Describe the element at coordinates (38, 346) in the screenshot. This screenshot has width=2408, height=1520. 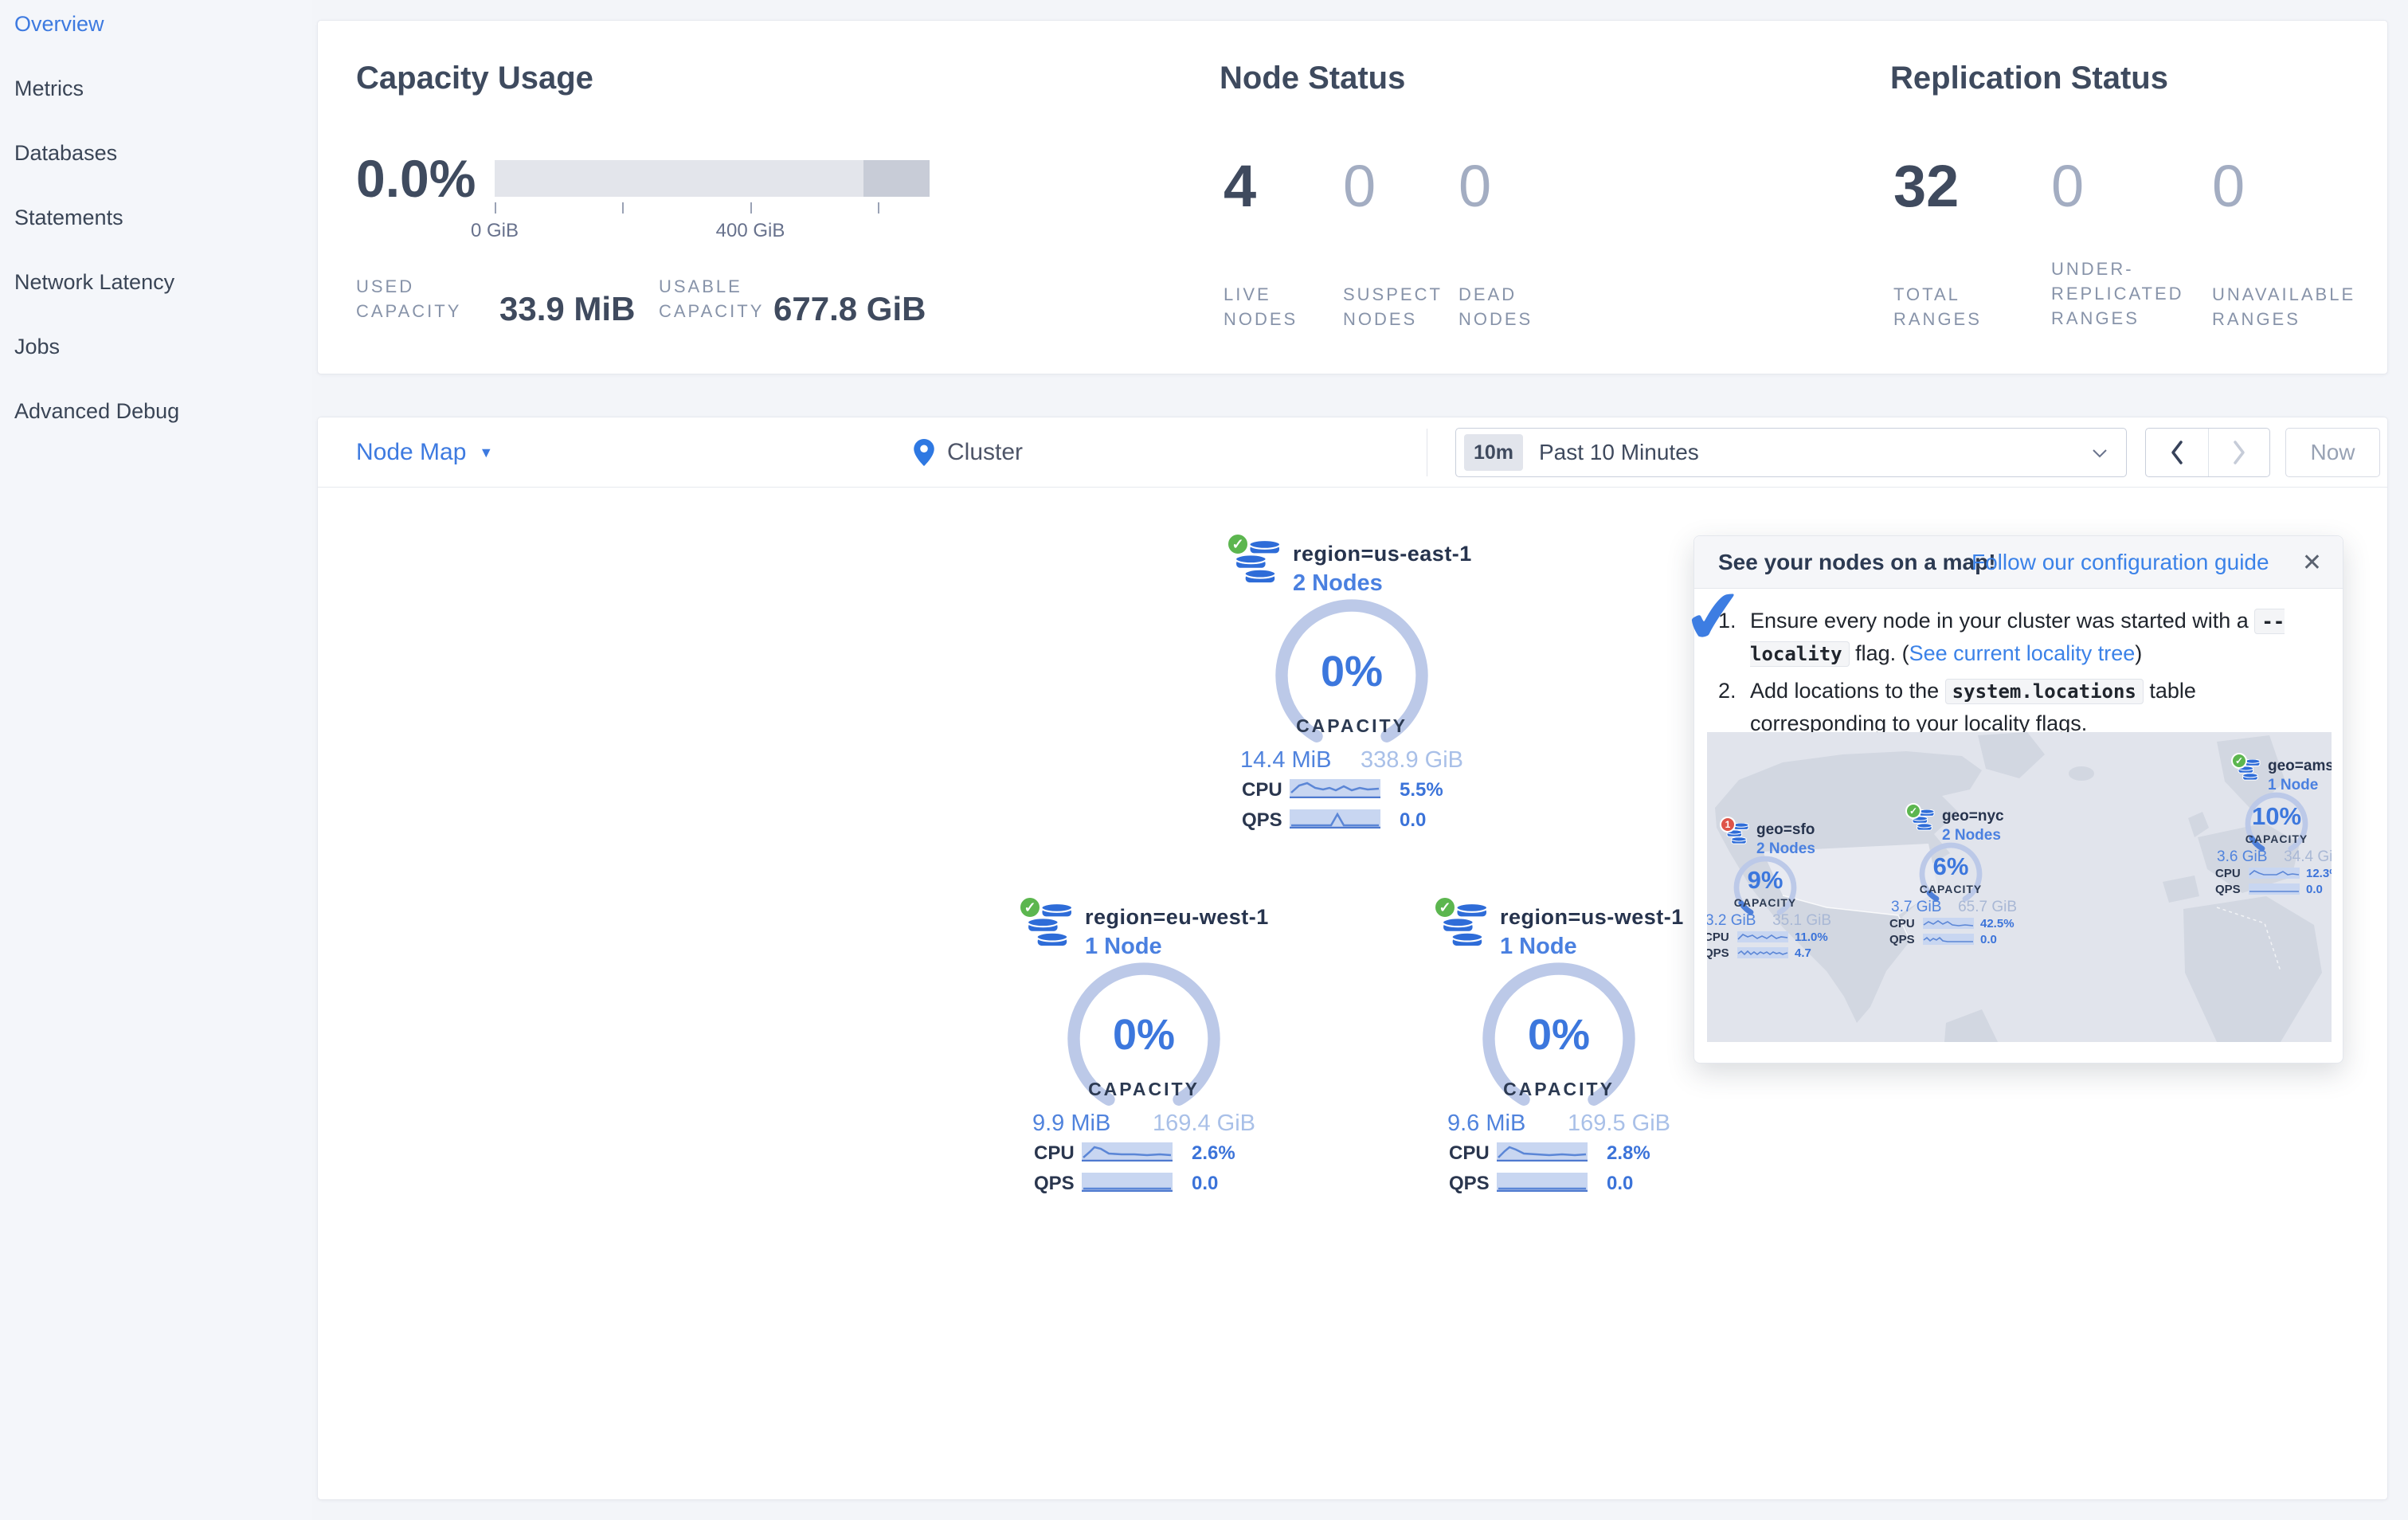
I see `sidebar-item-jobs: Jobs` at that location.